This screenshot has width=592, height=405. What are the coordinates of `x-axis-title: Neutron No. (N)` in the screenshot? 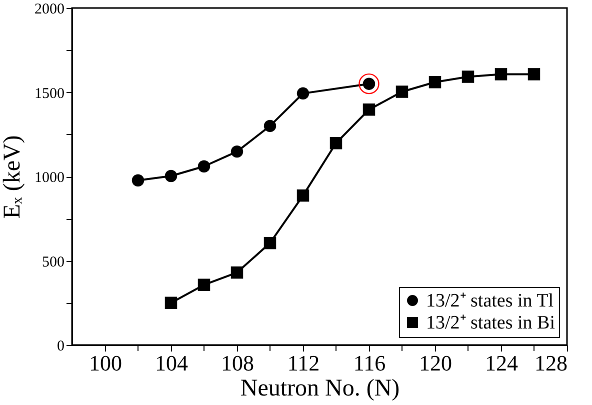 It's located at (320, 389).